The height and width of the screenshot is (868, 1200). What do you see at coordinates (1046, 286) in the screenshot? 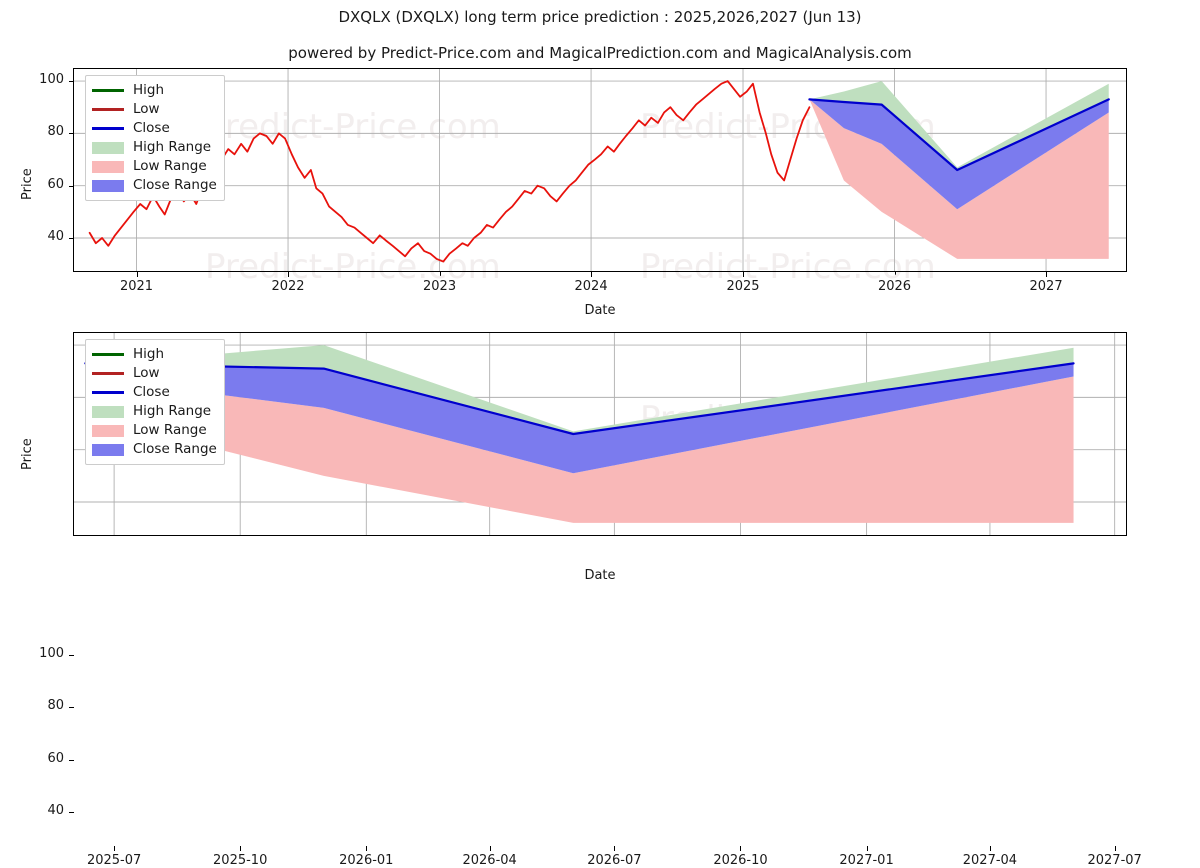
I see `top-xtick-label: 2027` at bounding box center [1046, 286].